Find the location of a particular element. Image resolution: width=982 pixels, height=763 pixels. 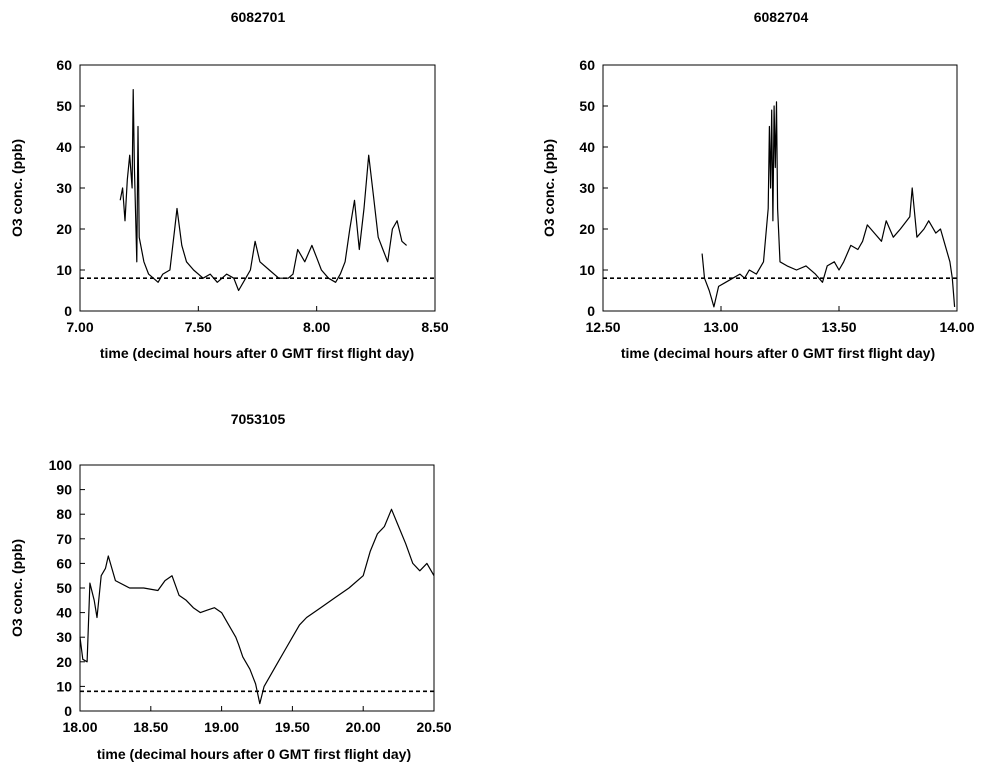

x-tick-label: 7.00 is located at coordinates (79, 327).